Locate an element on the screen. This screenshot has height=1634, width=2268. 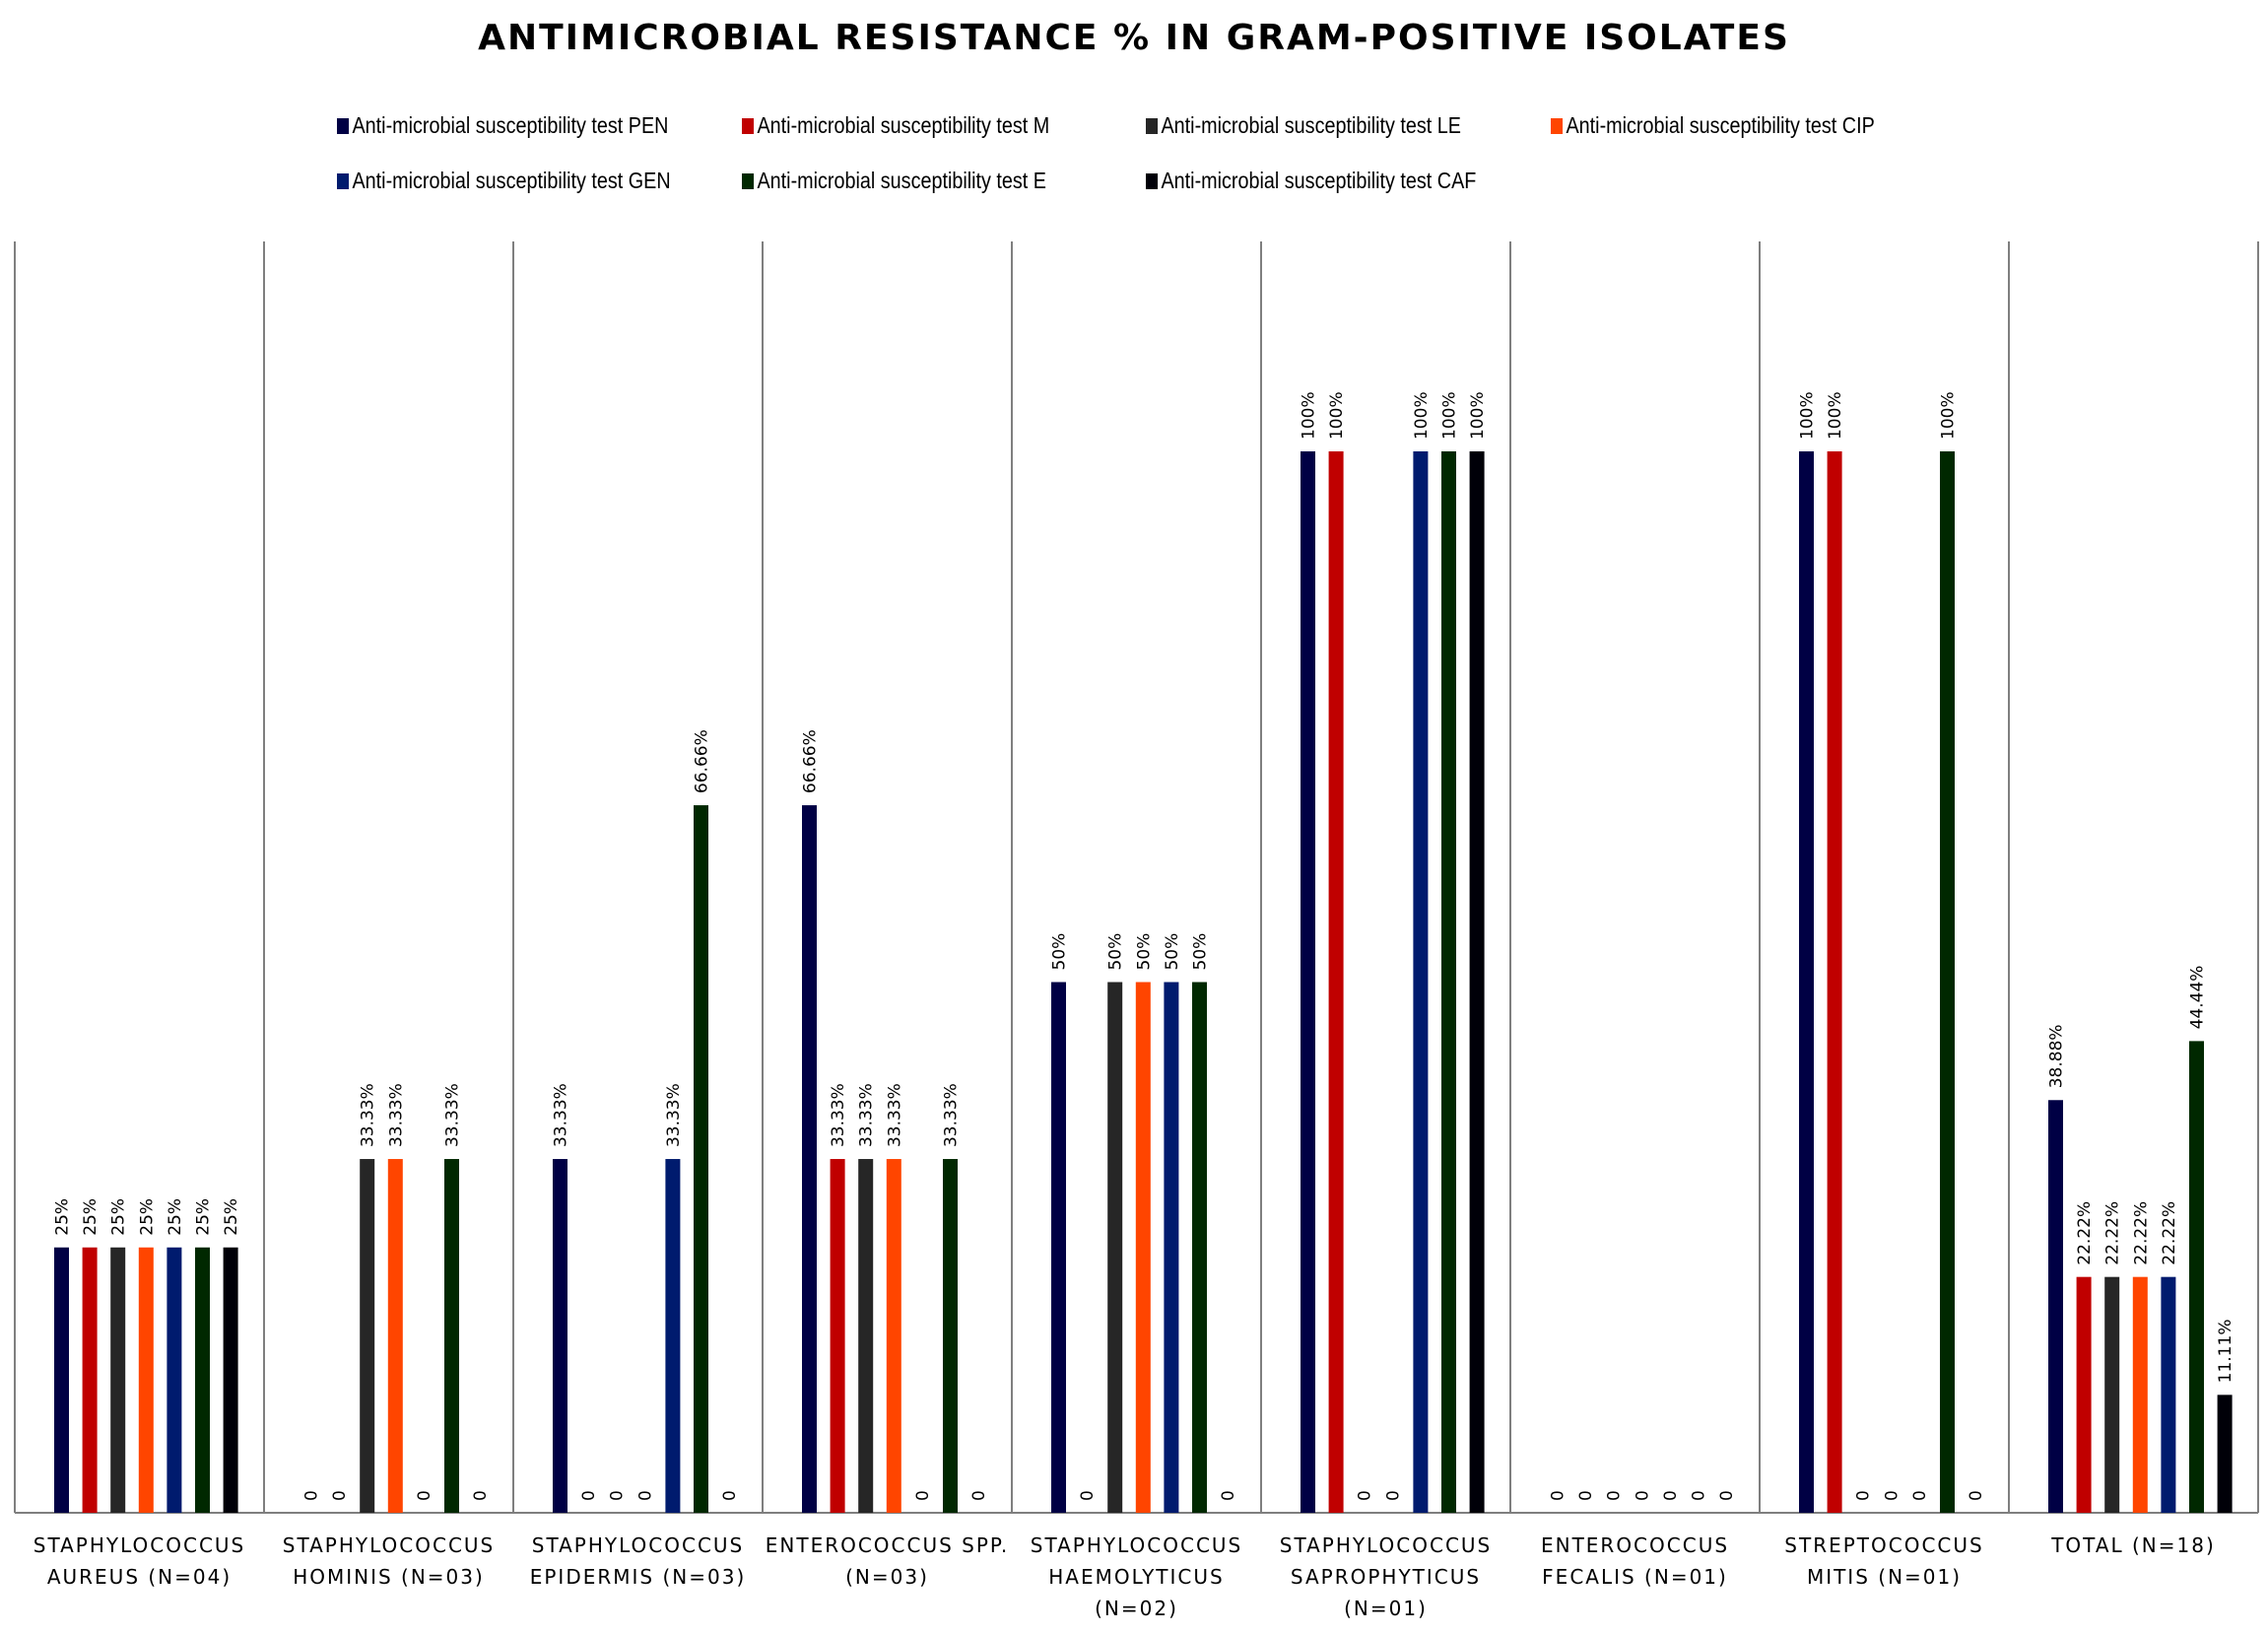
legend-item-le: Anti-microbial susceptibility test LE is located at coordinates (1303, 125).